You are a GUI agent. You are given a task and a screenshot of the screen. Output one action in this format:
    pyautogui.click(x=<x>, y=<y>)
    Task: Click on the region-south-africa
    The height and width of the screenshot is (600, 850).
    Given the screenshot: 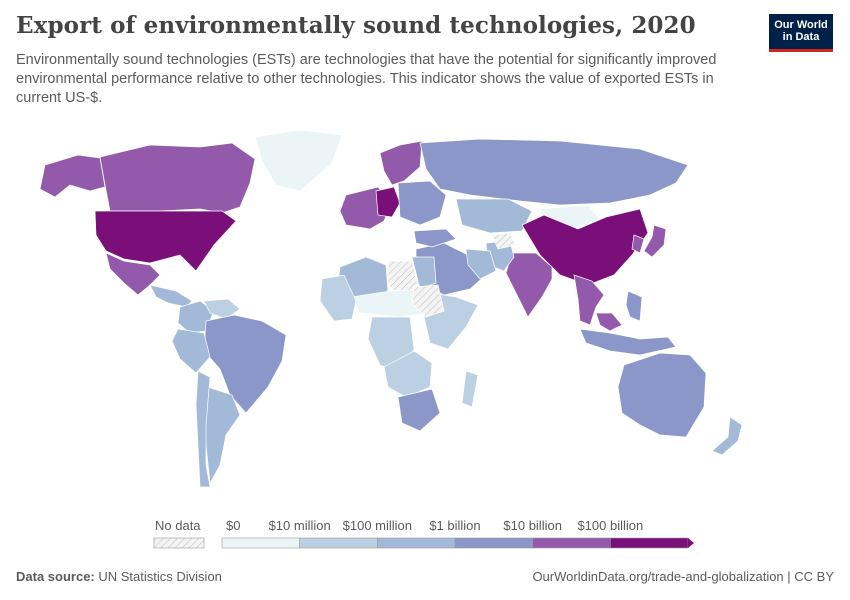 What is the action you would take?
    pyautogui.click(x=419, y=410)
    